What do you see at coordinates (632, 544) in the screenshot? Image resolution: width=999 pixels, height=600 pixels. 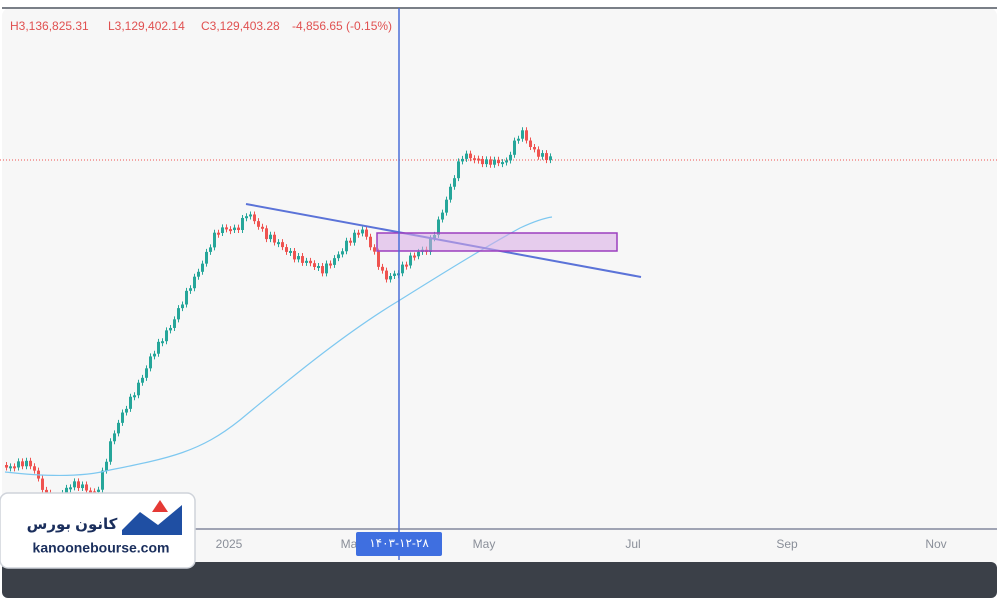 I see `x-tick-label: Jul` at bounding box center [632, 544].